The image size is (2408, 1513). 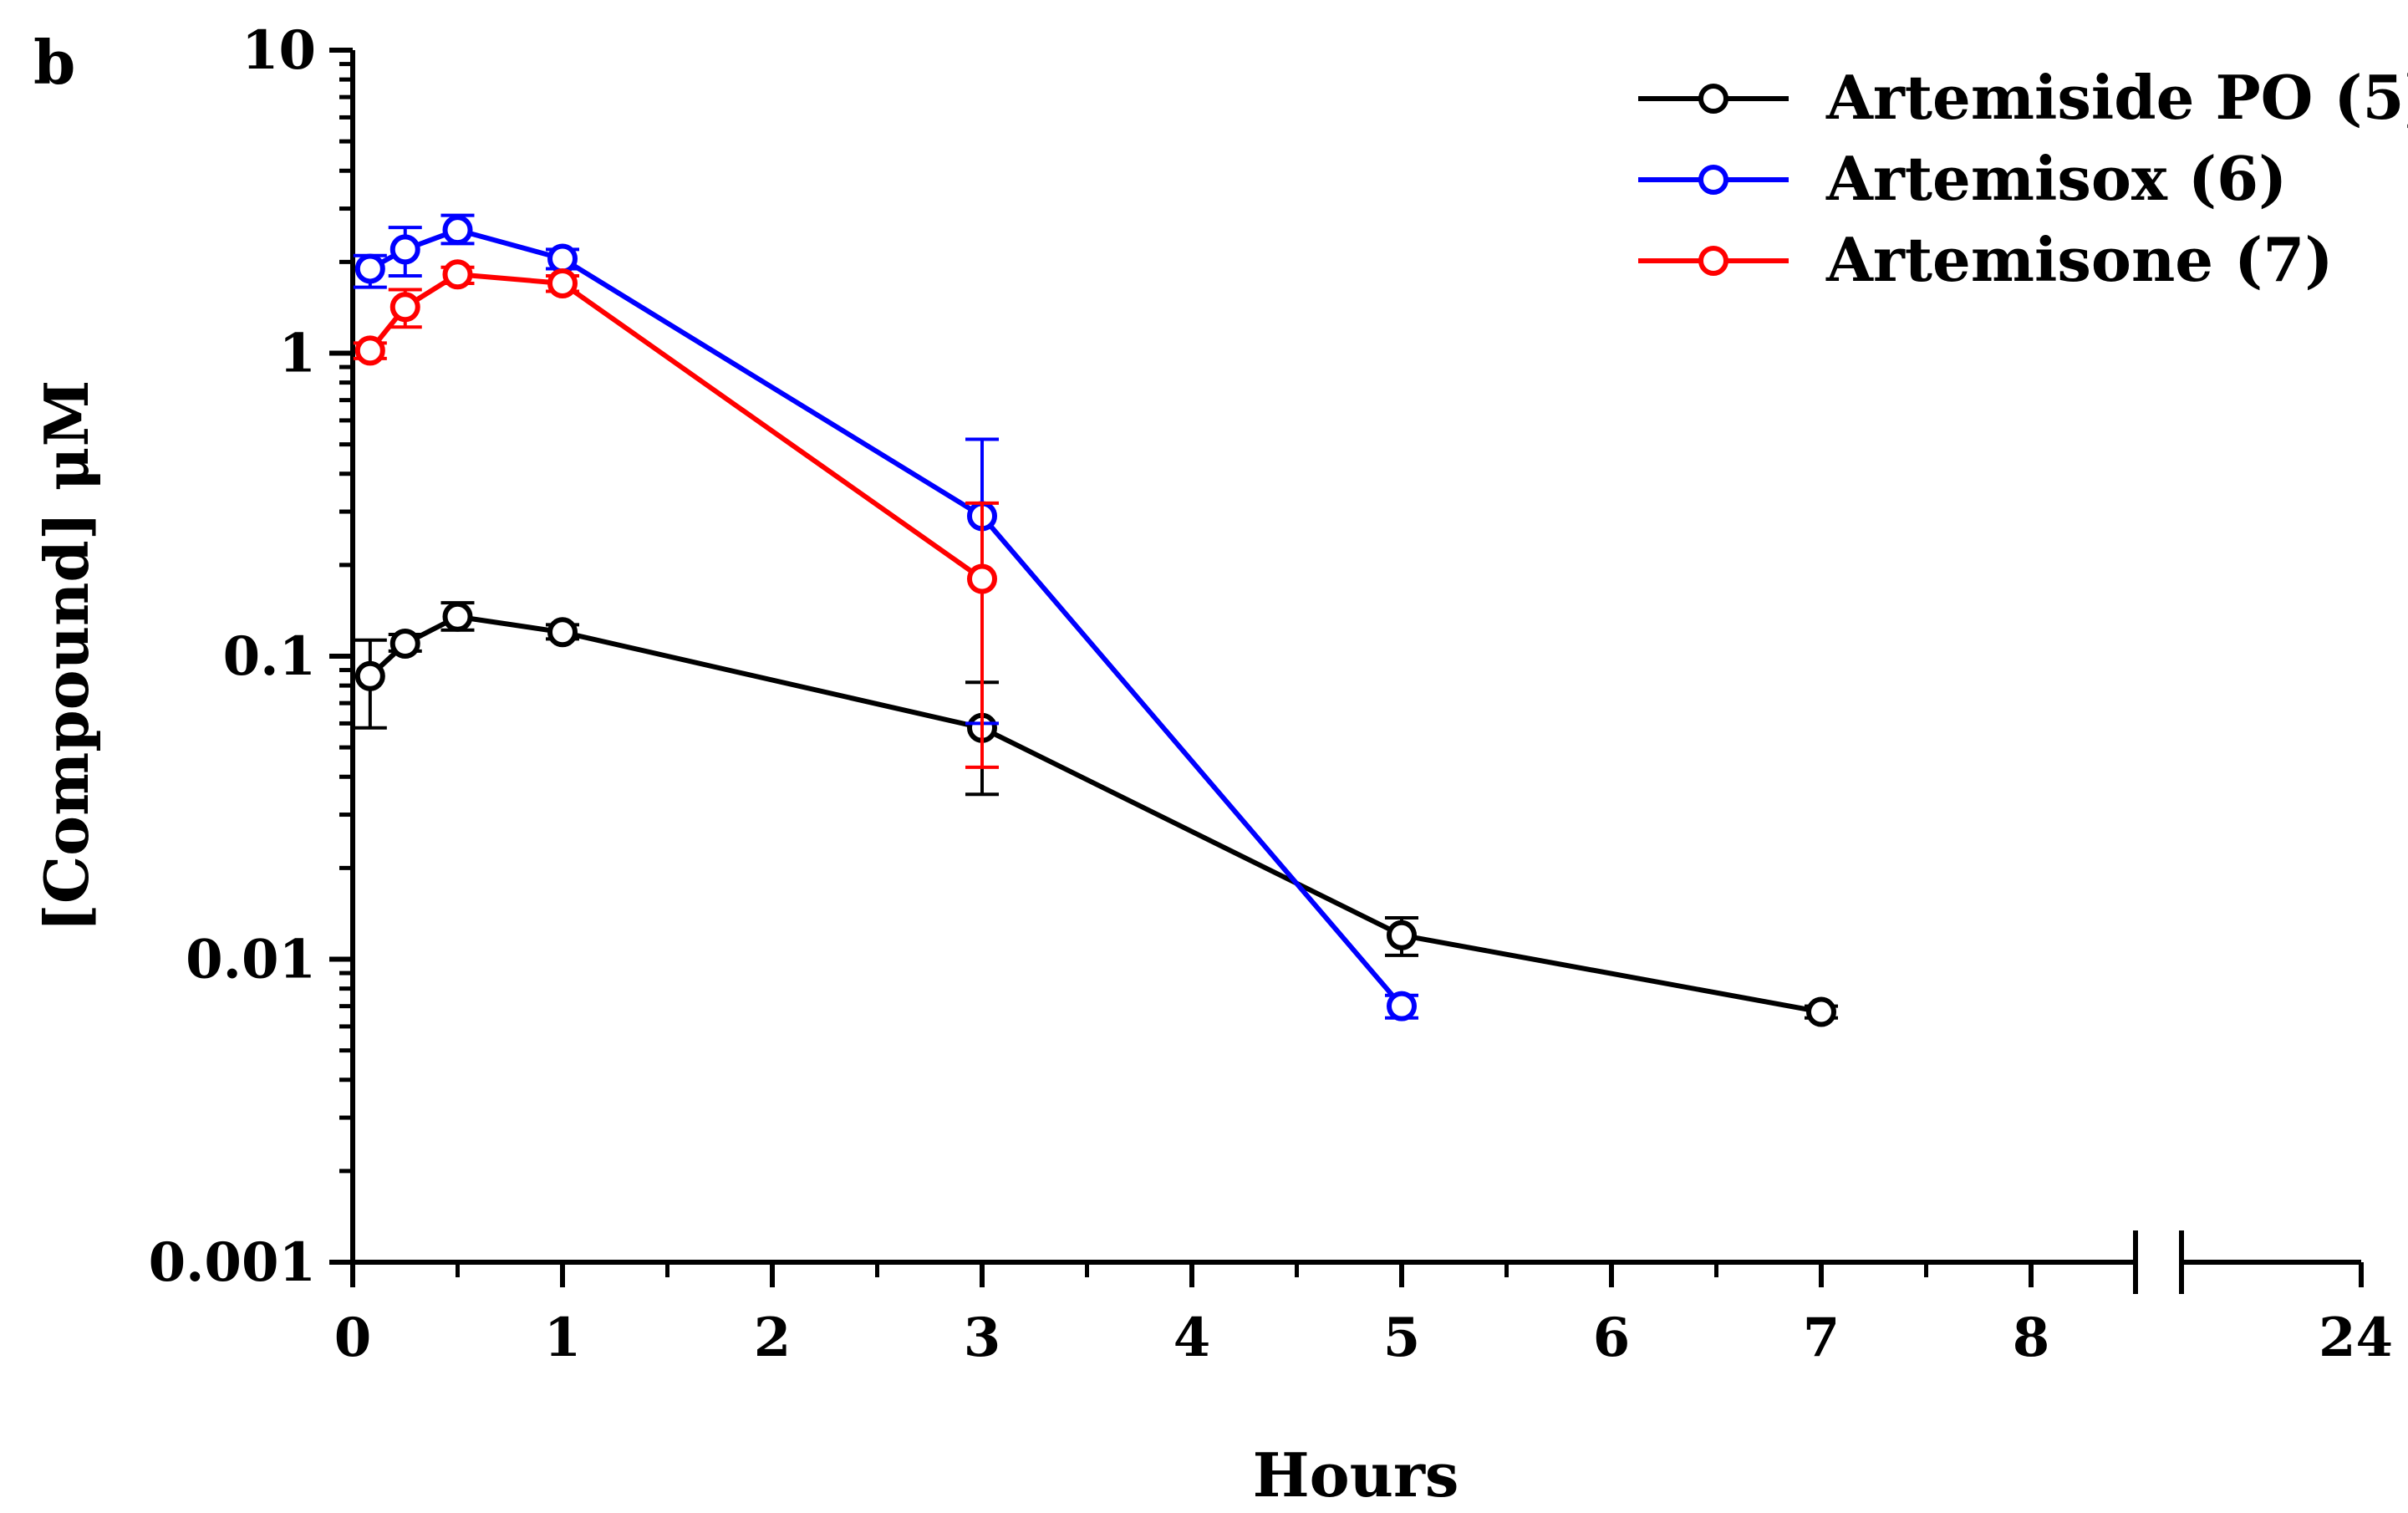 I want to click on series-line, so click(x=676, y=426).